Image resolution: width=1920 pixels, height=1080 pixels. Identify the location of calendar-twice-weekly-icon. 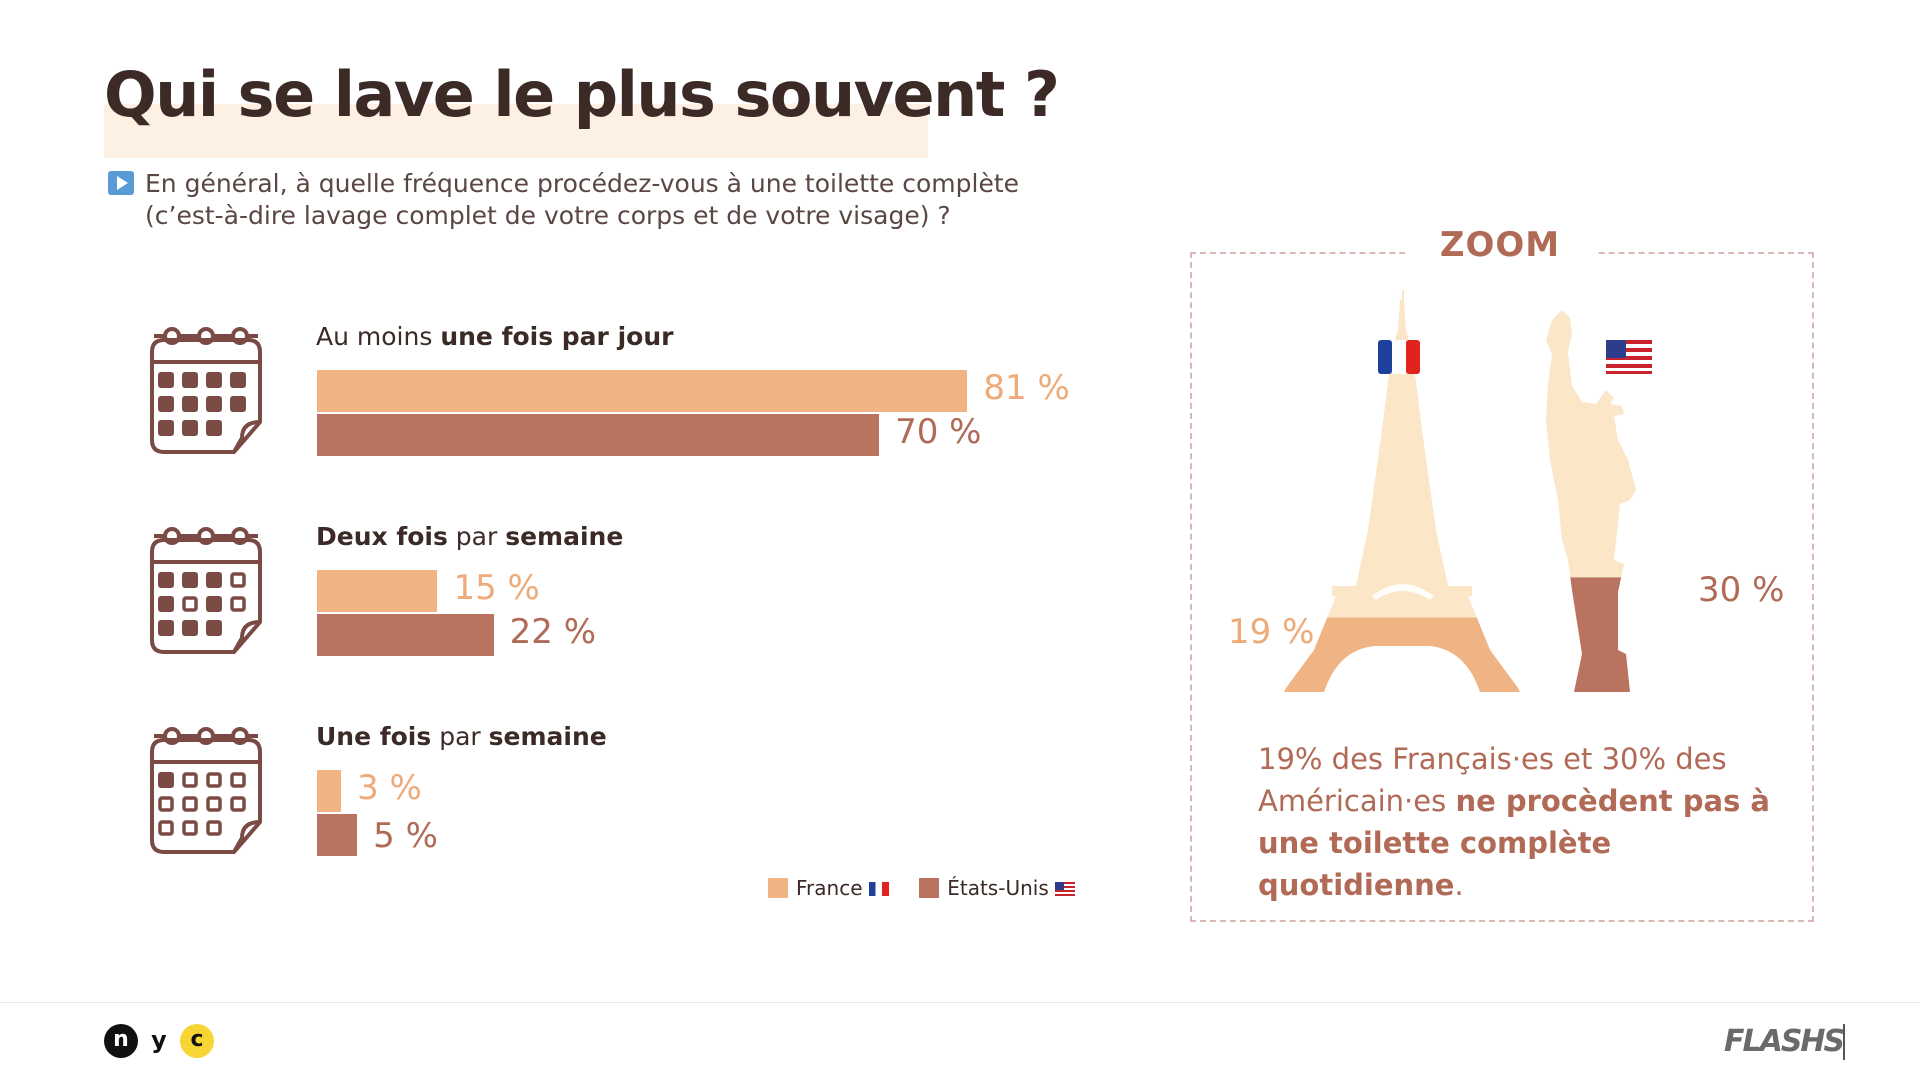
(206, 590).